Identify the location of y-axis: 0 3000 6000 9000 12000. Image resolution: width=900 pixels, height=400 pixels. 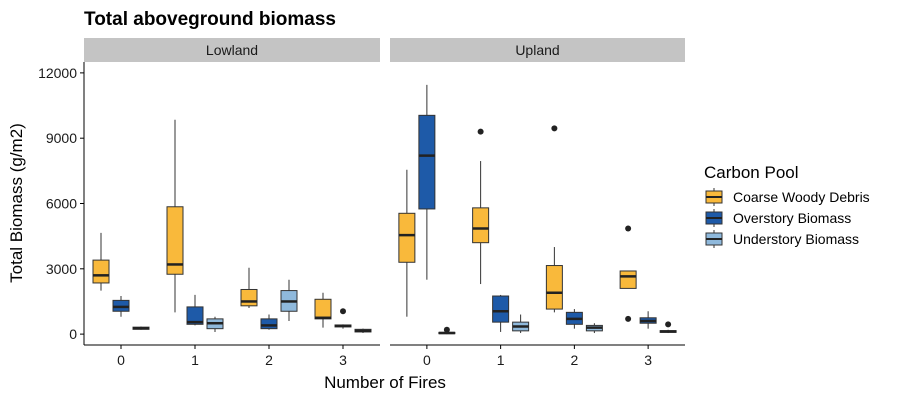
(61, 203).